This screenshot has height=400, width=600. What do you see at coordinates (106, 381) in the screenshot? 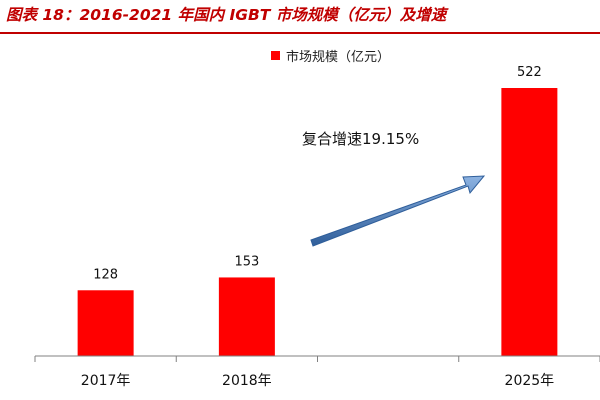
I see `x-tick-label: 2017年` at bounding box center [106, 381].